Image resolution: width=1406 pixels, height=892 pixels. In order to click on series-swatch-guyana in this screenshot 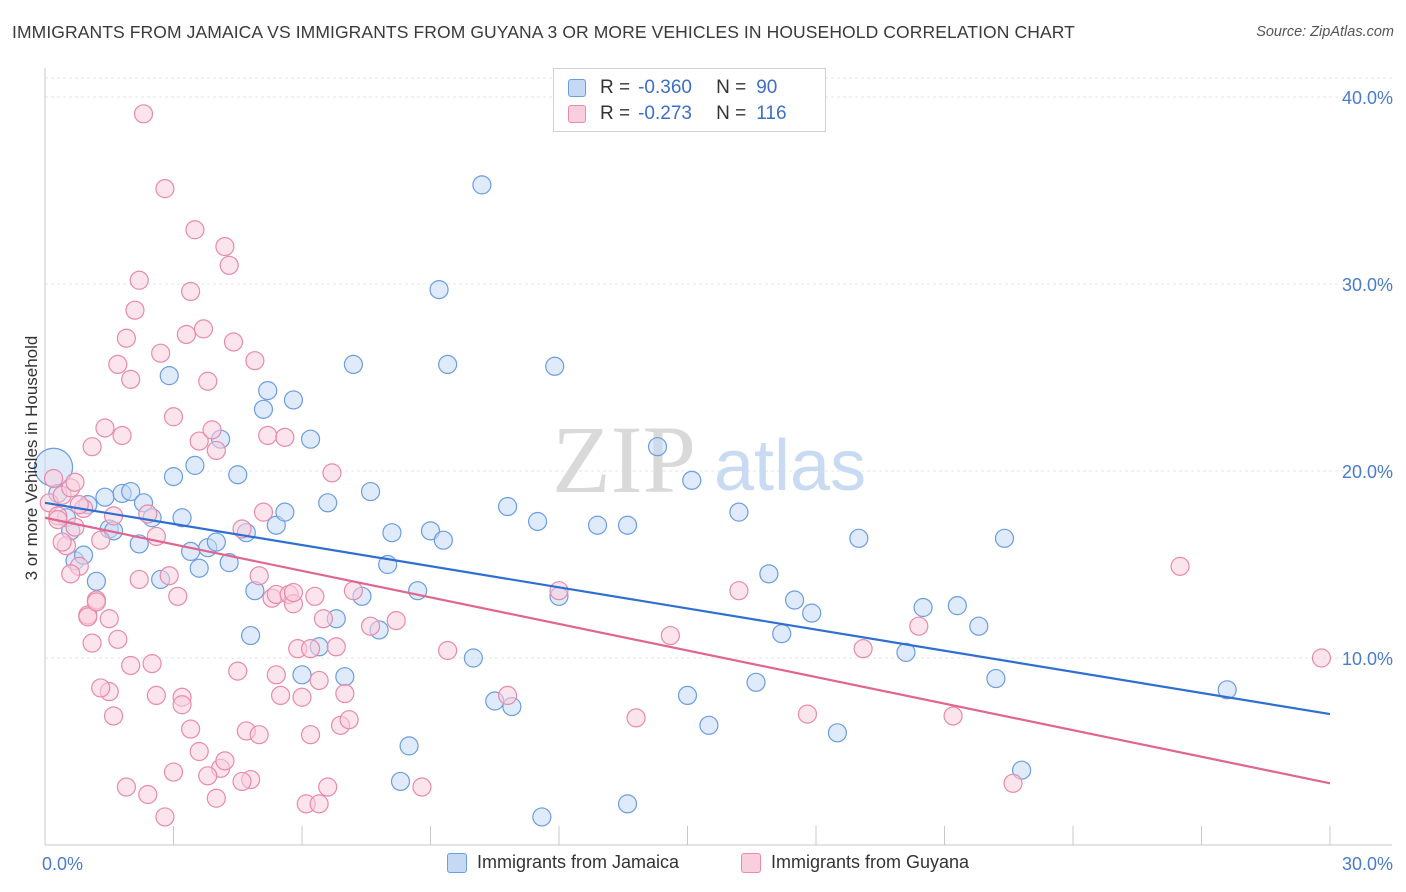, I will do `click(751, 862)`.